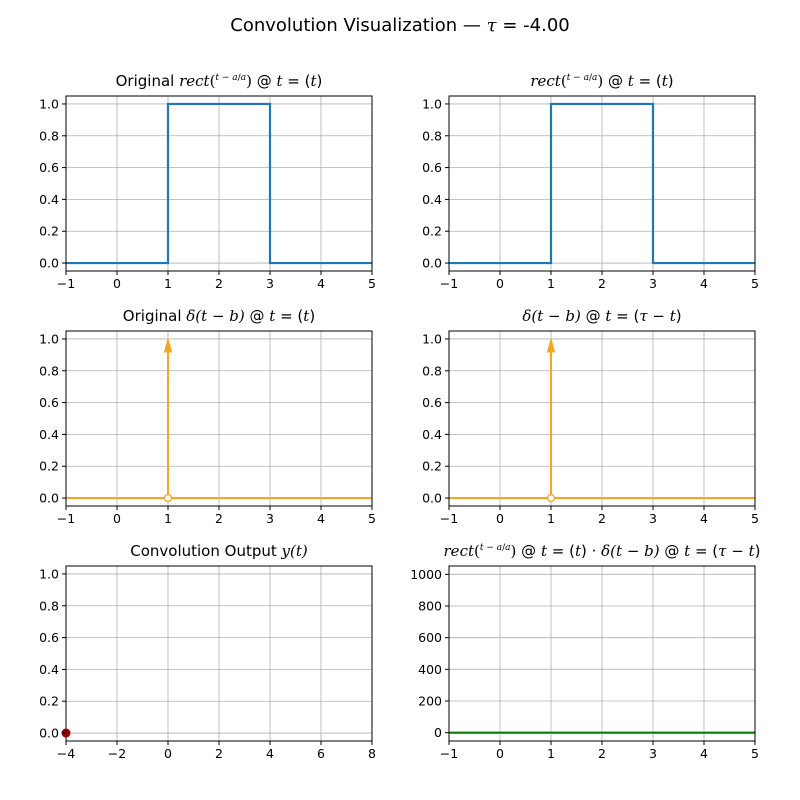  Describe the element at coordinates (219, 653) in the screenshot. I see `grid-lines` at that location.